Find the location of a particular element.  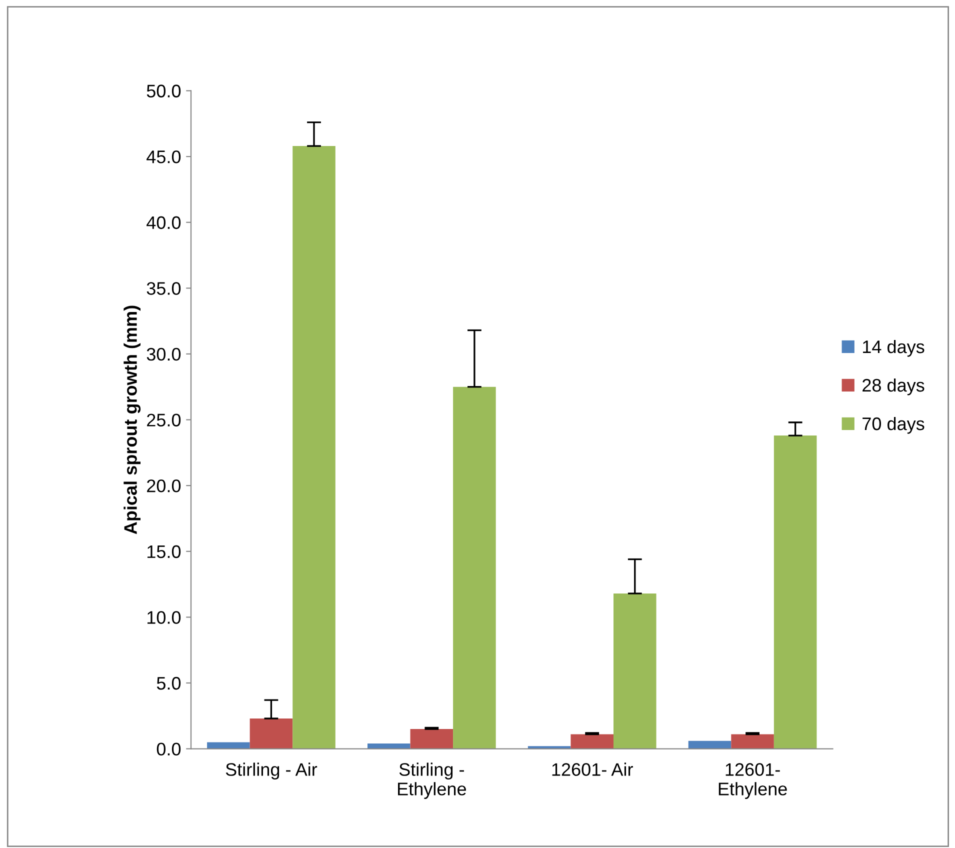

y-tick-label: 40.0 is located at coordinates (163, 223).